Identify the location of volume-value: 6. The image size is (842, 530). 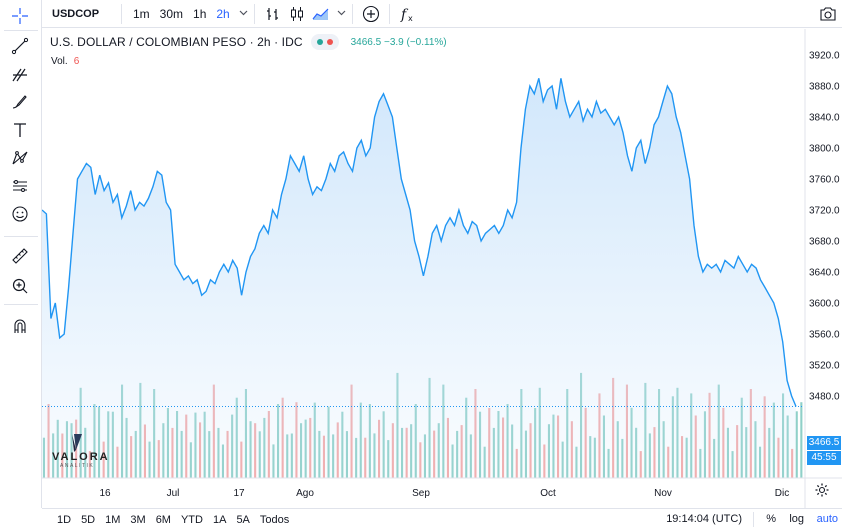
(76, 61).